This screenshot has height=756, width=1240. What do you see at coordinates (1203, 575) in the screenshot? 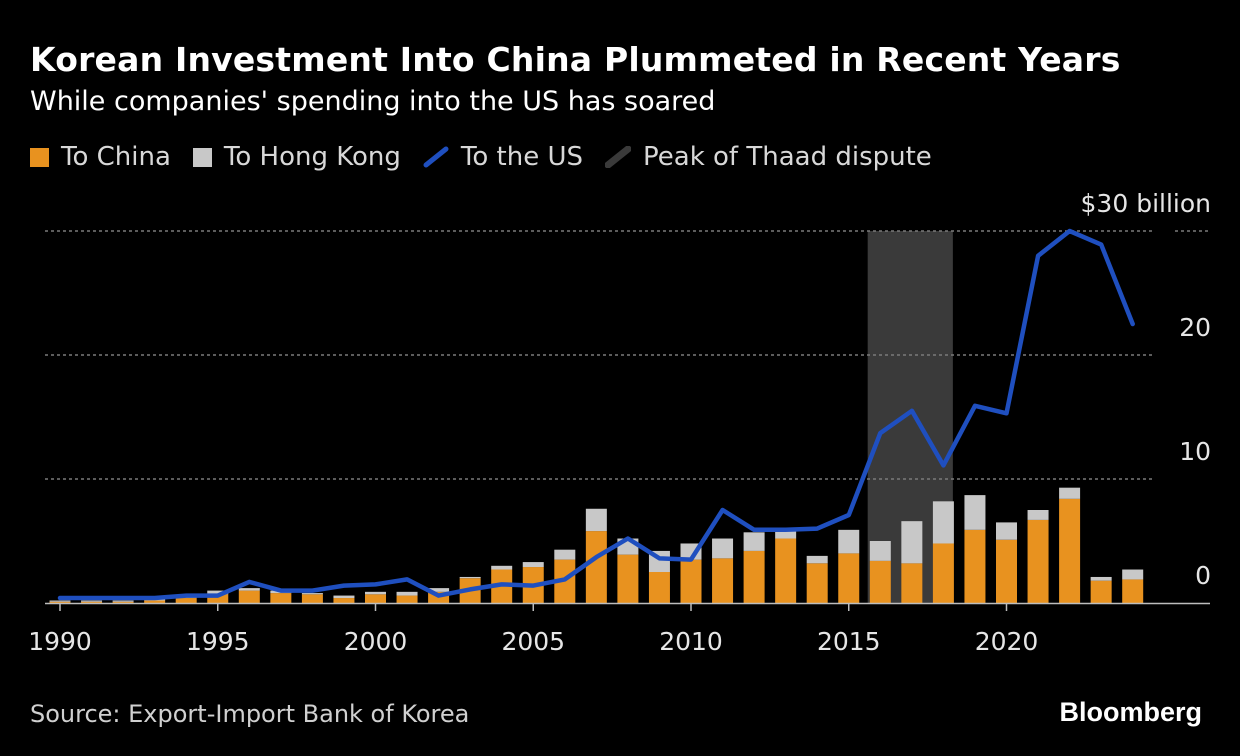
I see `y-tick-label: 0` at bounding box center [1203, 575].